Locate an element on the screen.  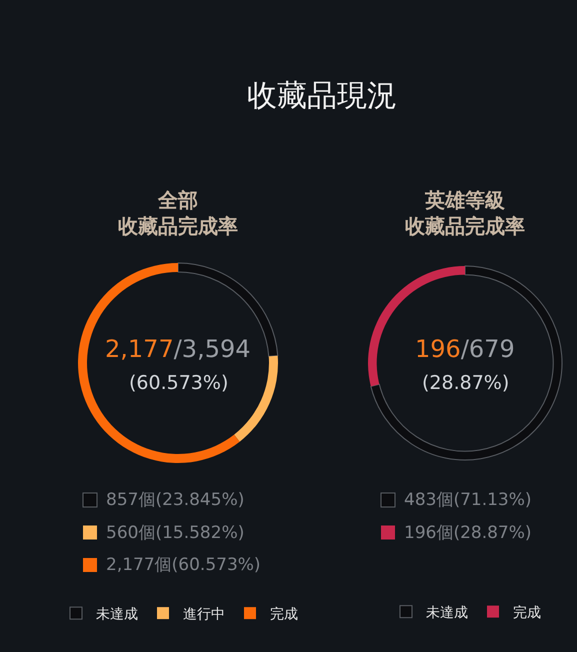
chart-subtitle: 全部收藏品完成率 is located at coordinates (178, 213).